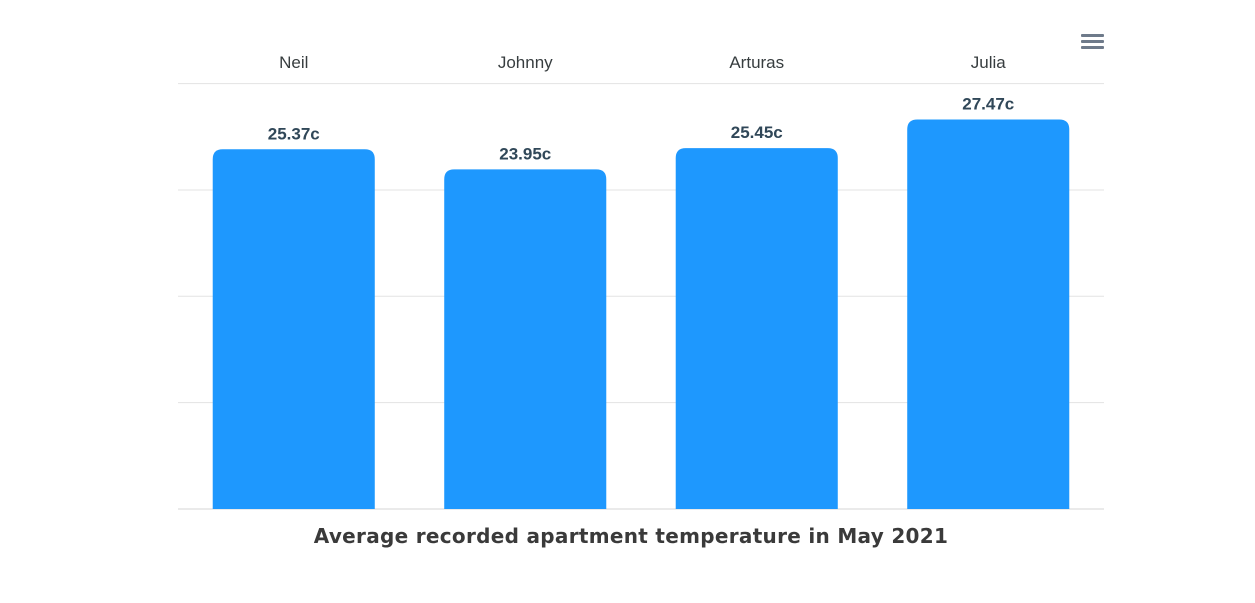  I want to click on category-label: Neil, so click(293, 62).